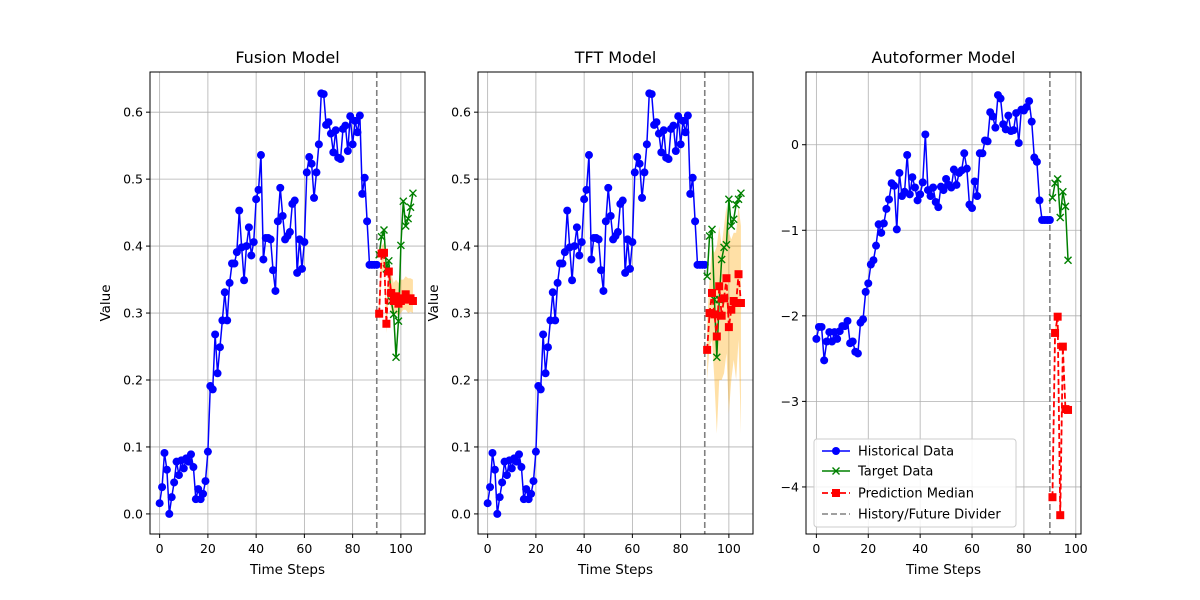 The image size is (1200, 600). I want to click on legend-label-prediction: Prediction Median, so click(916, 494).